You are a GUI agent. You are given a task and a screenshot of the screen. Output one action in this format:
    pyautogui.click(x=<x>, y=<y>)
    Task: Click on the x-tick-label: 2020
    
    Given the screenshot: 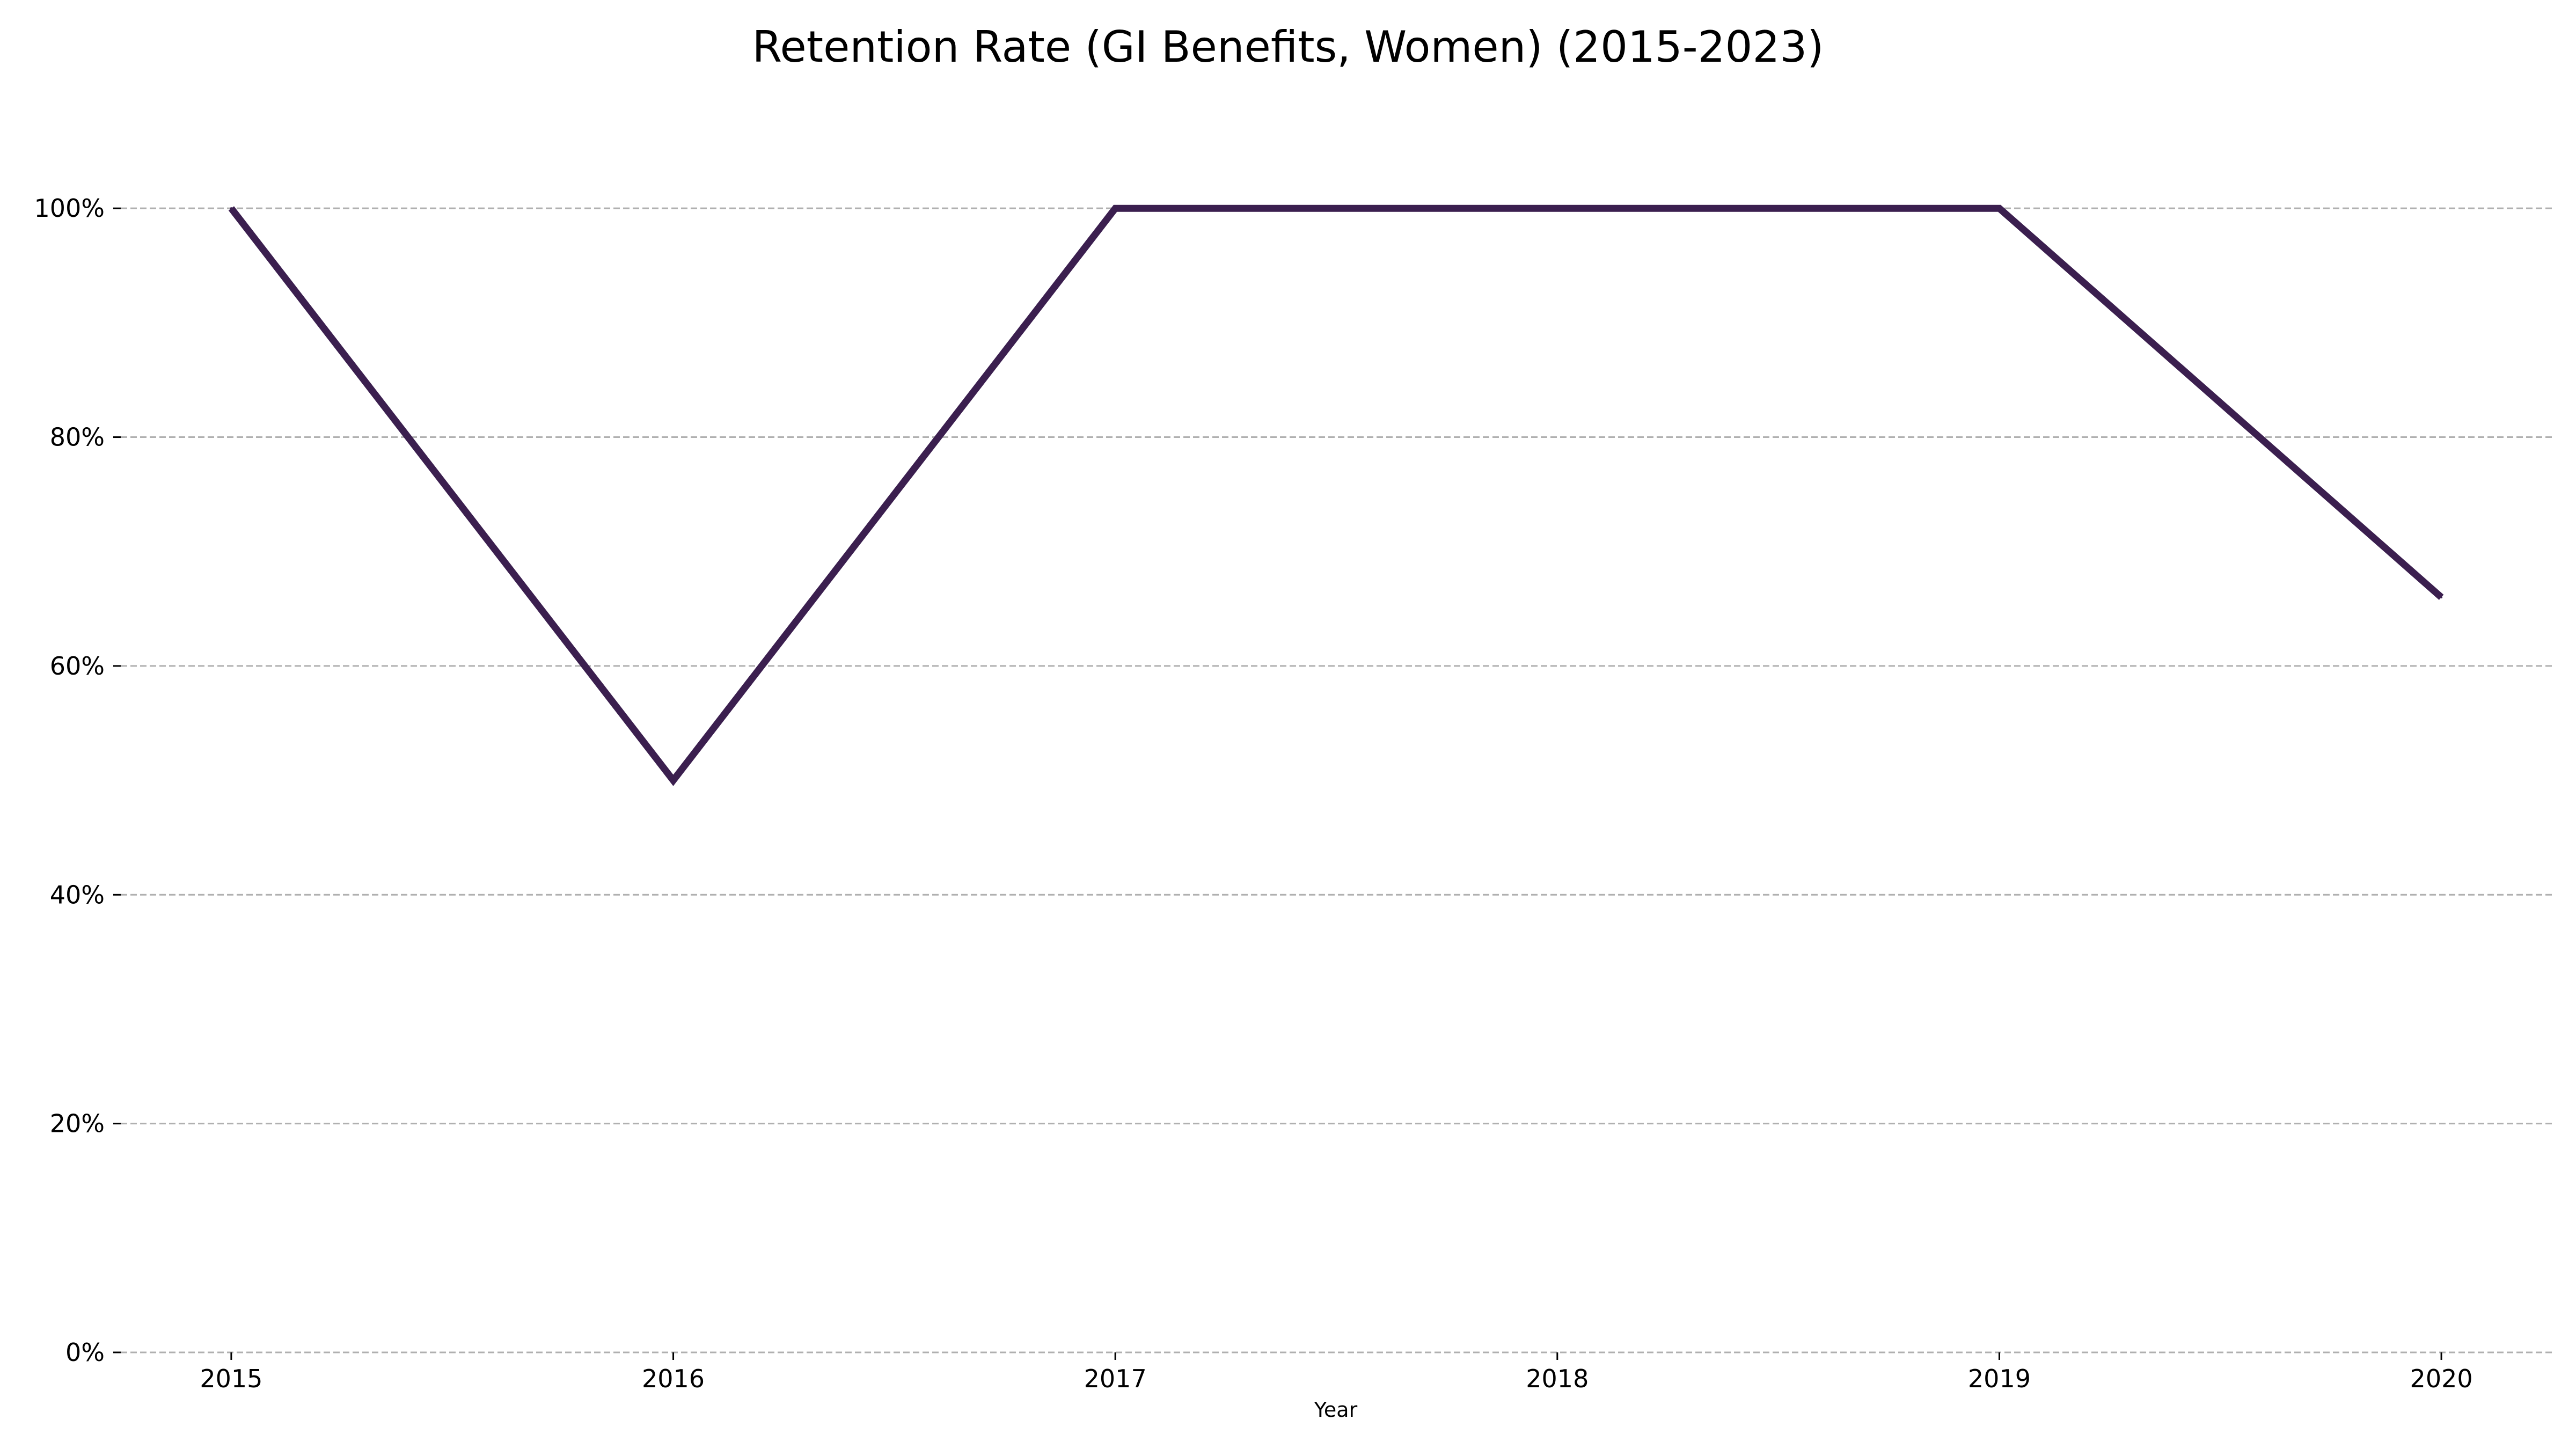 What is the action you would take?
    pyautogui.click(x=2441, y=1378)
    